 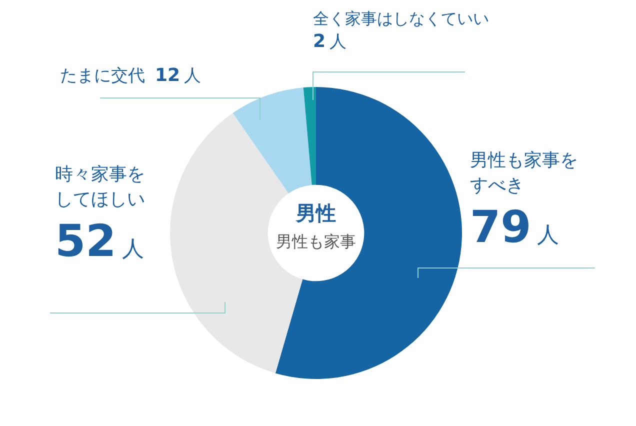 I want to click on text: 男性も家事, so click(x=316, y=242).